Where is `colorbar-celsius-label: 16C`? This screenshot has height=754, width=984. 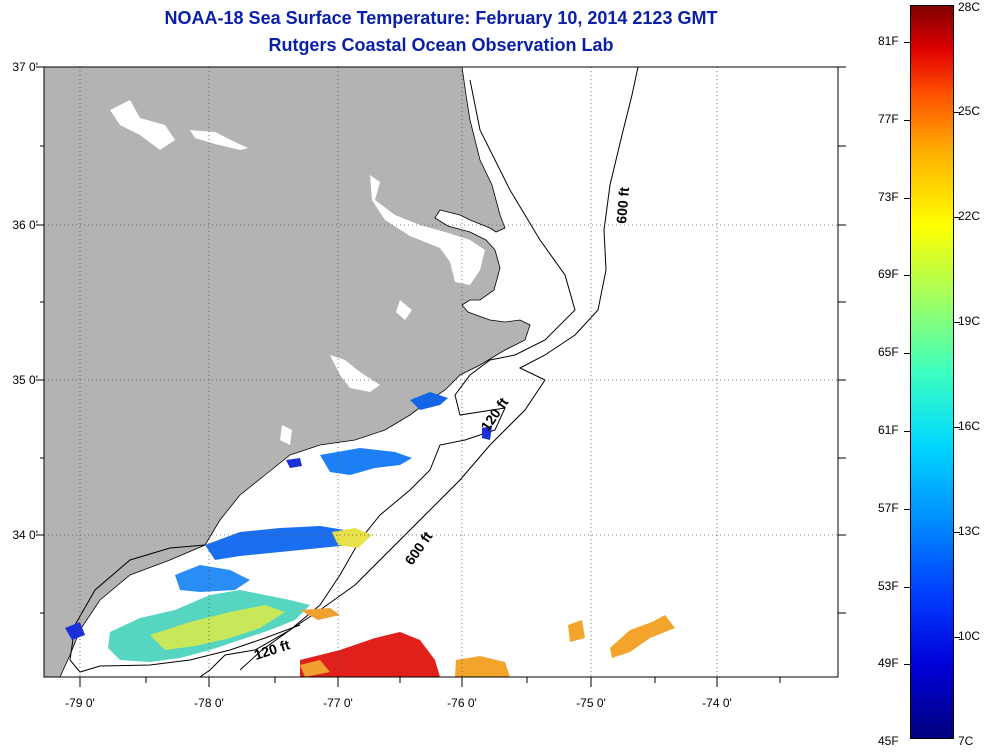 colorbar-celsius-label: 16C is located at coordinates (969, 426).